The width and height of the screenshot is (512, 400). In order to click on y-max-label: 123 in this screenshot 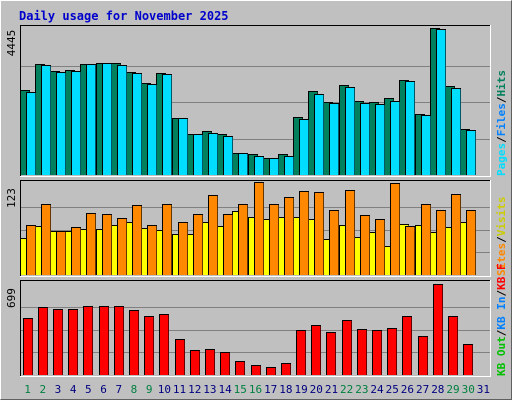, I will do `click(11, 198)`.